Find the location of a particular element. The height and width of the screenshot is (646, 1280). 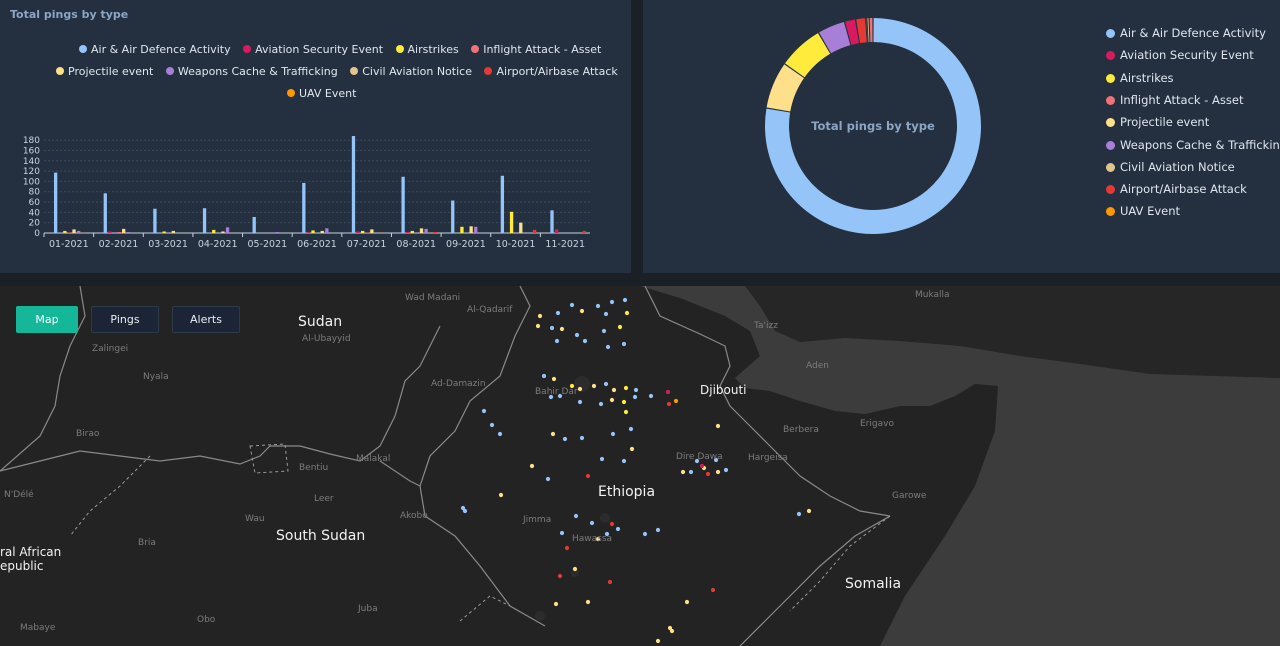

donut-legend-item: Civil Aviation Notice is located at coordinates (1170, 167).